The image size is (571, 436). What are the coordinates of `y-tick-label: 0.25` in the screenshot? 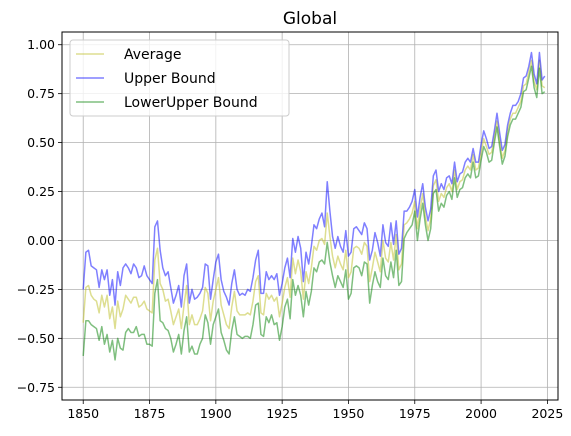 It's located at (41, 191).